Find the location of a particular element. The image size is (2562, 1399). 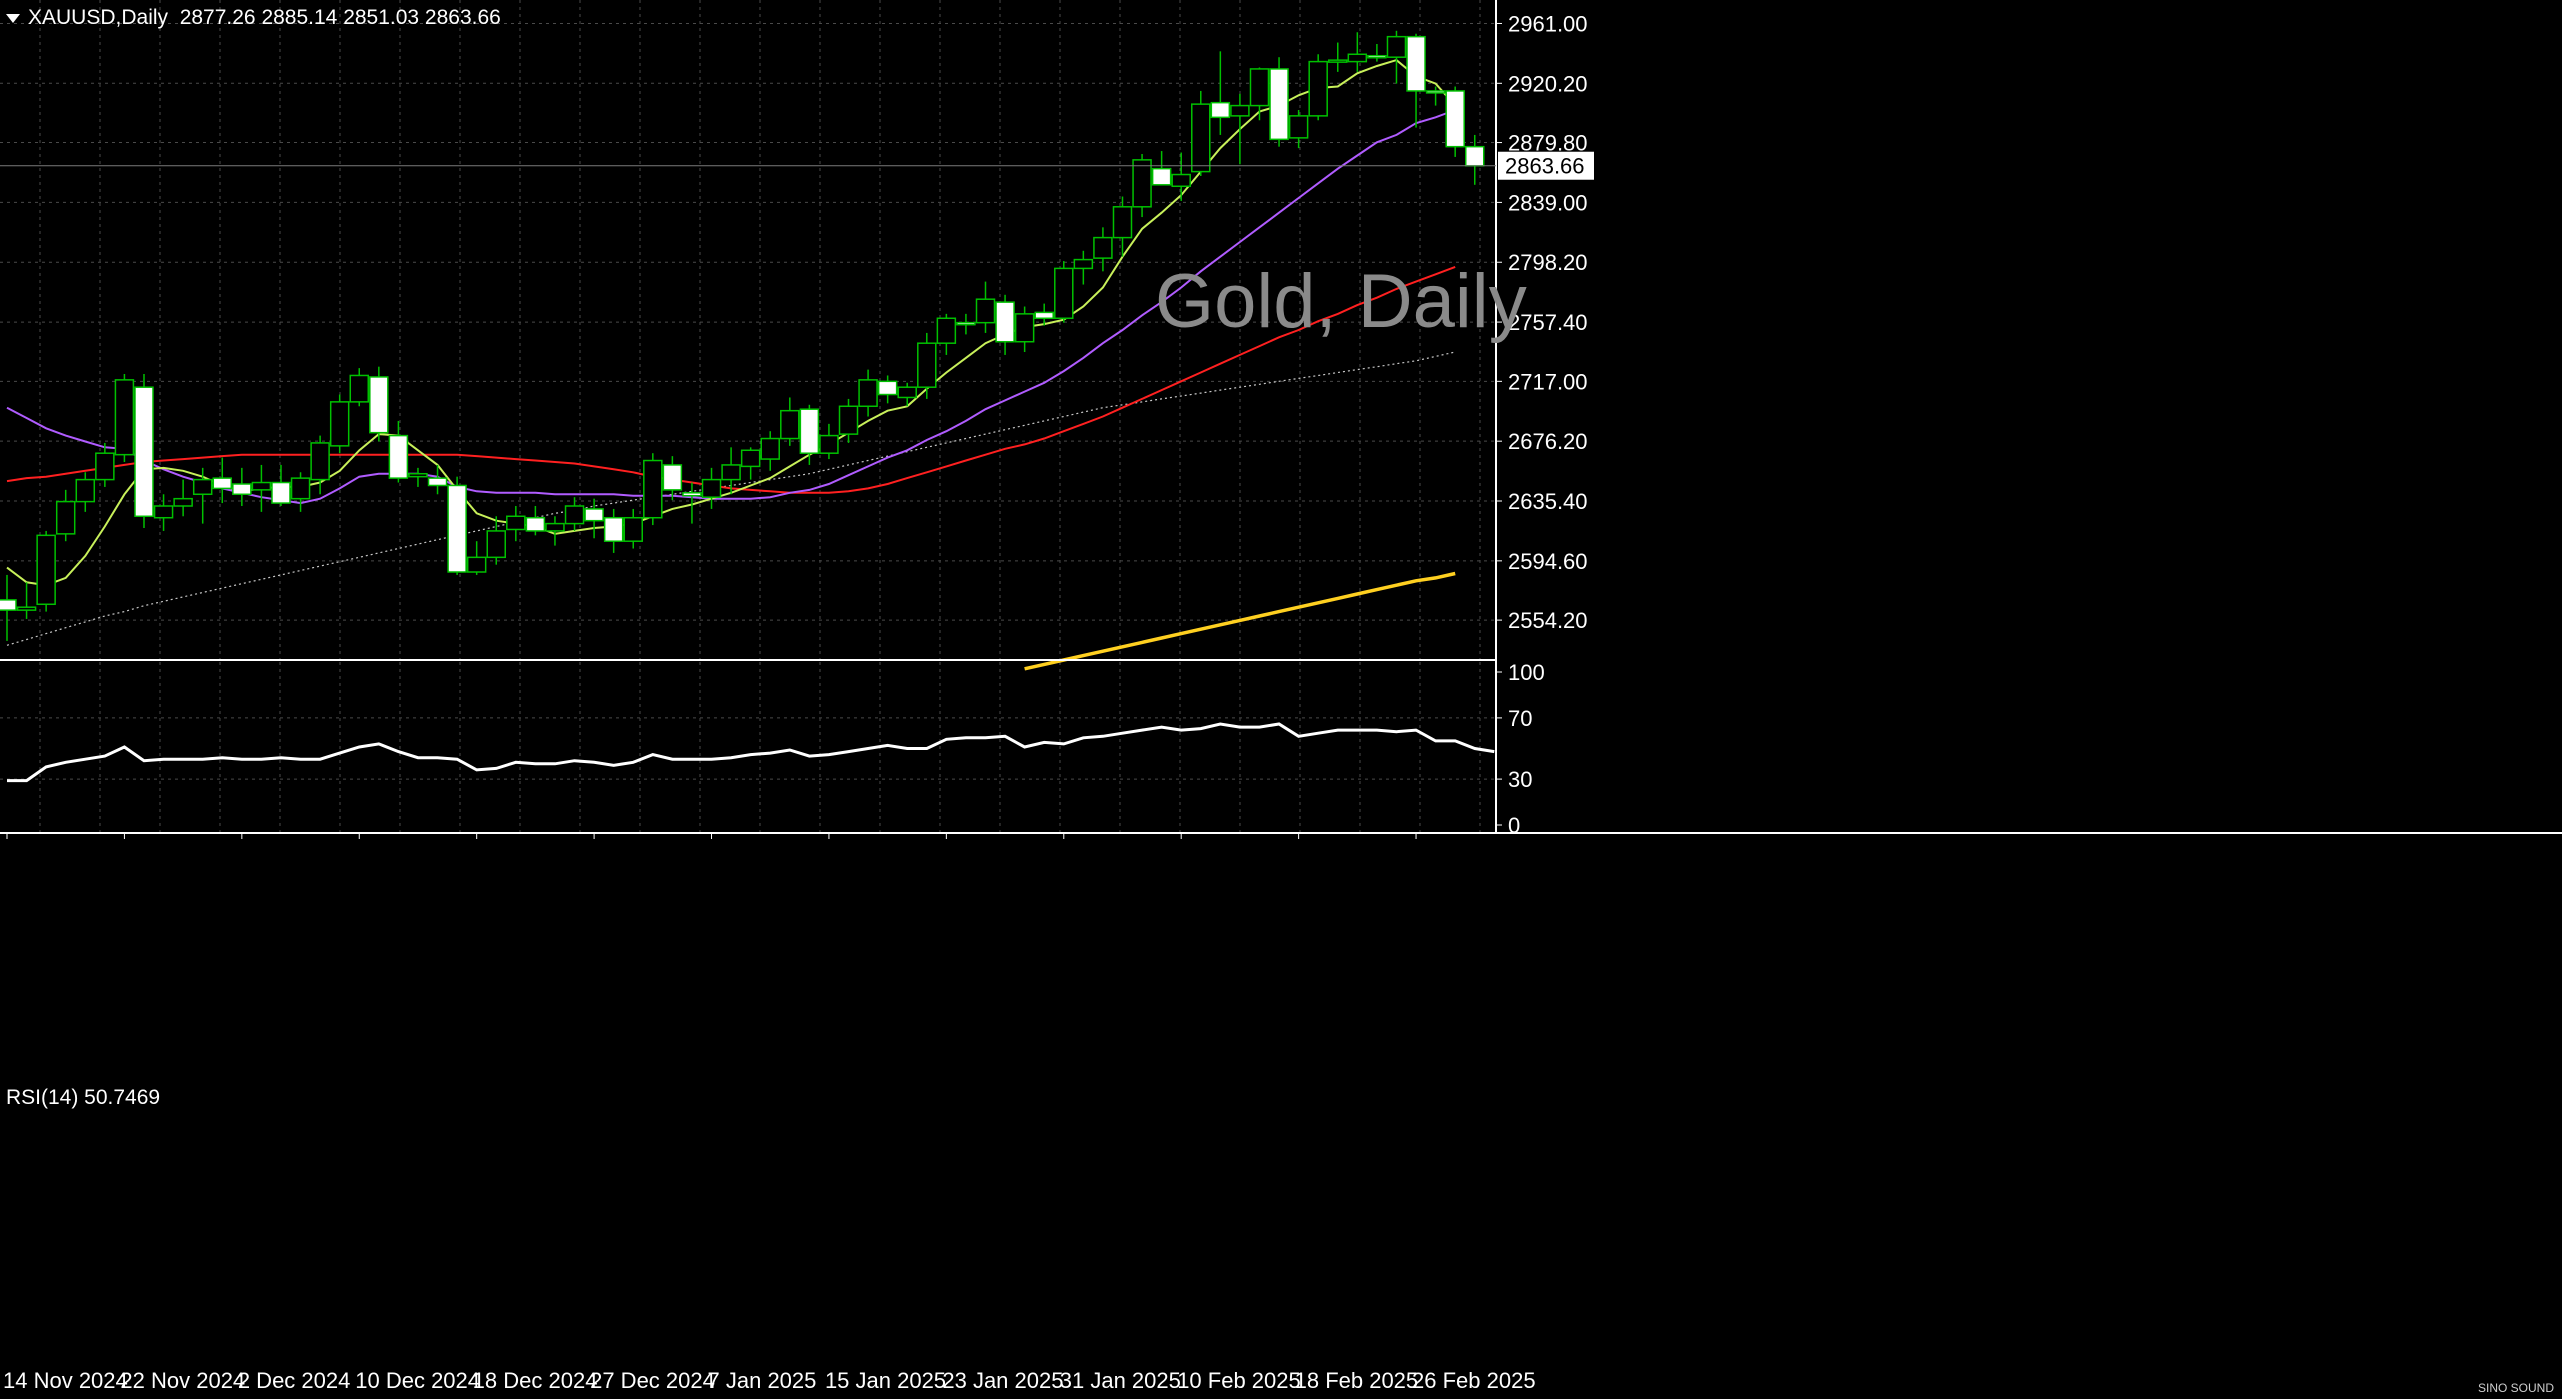

y-tick-label: 2757.40 is located at coordinates (1548, 322).